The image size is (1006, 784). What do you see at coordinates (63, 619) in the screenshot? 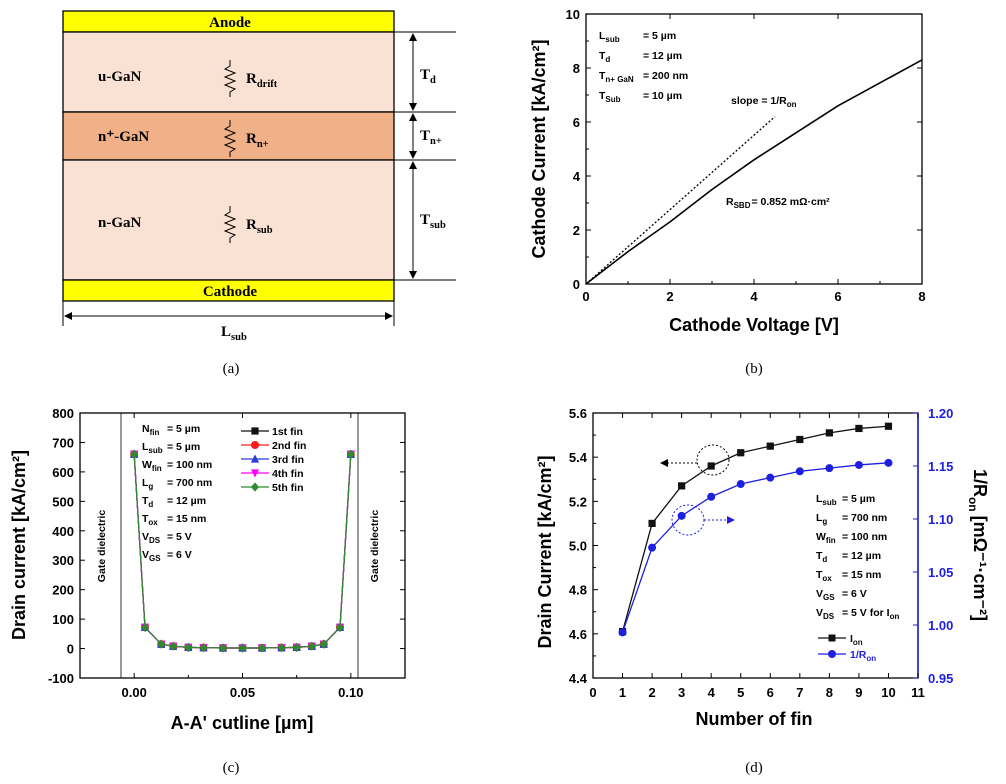
I see `y-tick-label: 100` at bounding box center [63, 619].